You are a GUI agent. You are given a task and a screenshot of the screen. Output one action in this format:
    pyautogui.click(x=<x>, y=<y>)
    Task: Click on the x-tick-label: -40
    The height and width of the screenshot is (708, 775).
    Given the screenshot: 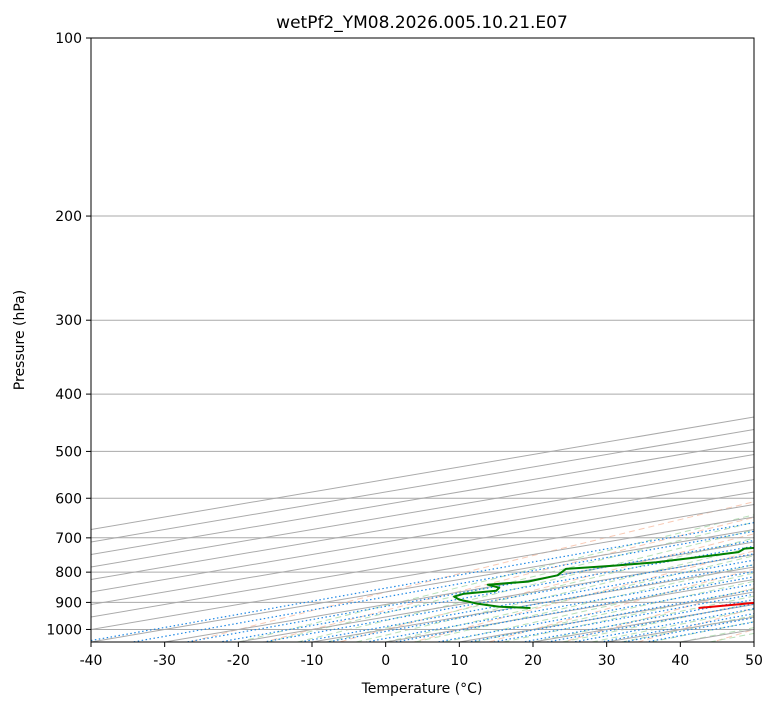 What is the action you would take?
    pyautogui.click(x=91, y=661)
    